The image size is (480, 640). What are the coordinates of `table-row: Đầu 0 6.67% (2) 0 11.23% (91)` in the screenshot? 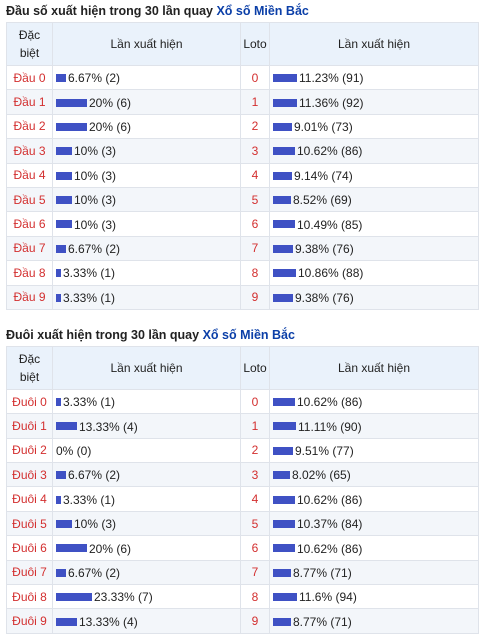 It's located at (242, 77).